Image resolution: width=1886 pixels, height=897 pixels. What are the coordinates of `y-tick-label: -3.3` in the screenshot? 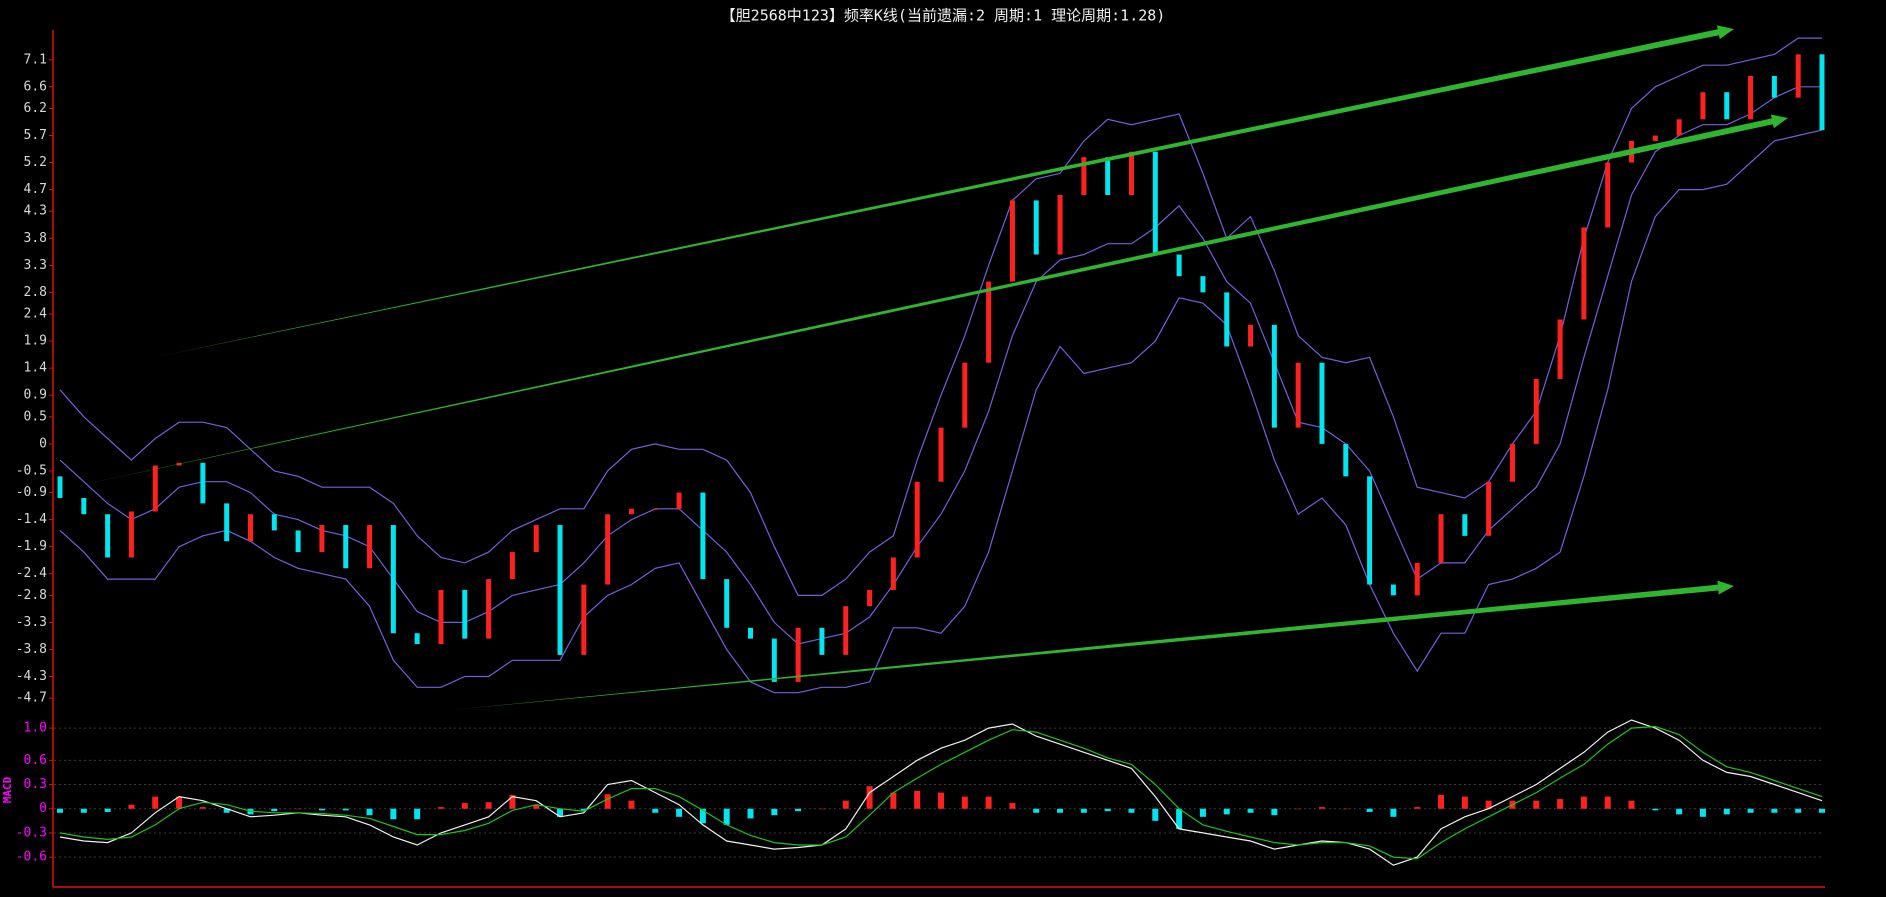 It's located at (31, 622).